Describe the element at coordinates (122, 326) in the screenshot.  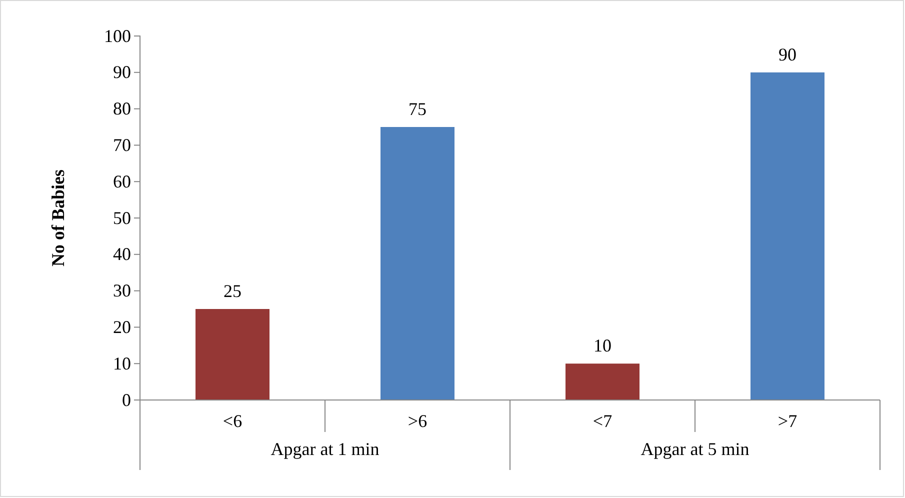
I see `y-tick-label: 20` at that location.